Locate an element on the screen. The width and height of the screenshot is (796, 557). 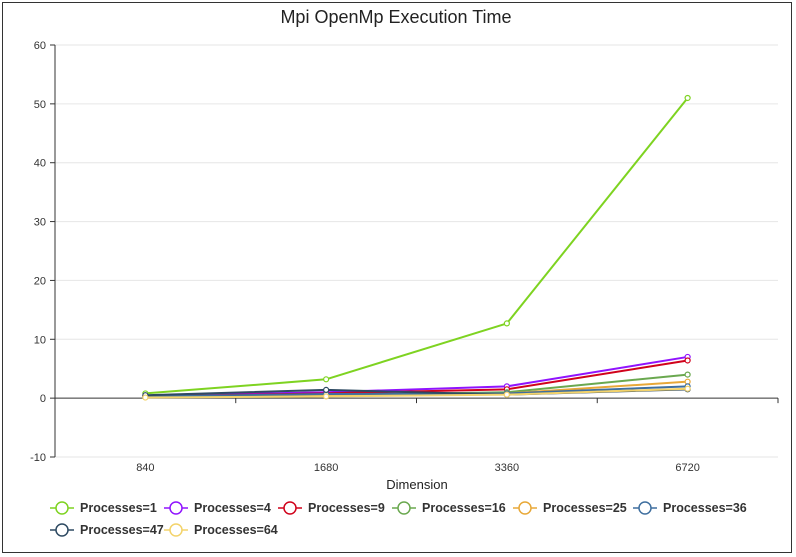
y-tick-label: 60 is located at coordinates (40, 46).